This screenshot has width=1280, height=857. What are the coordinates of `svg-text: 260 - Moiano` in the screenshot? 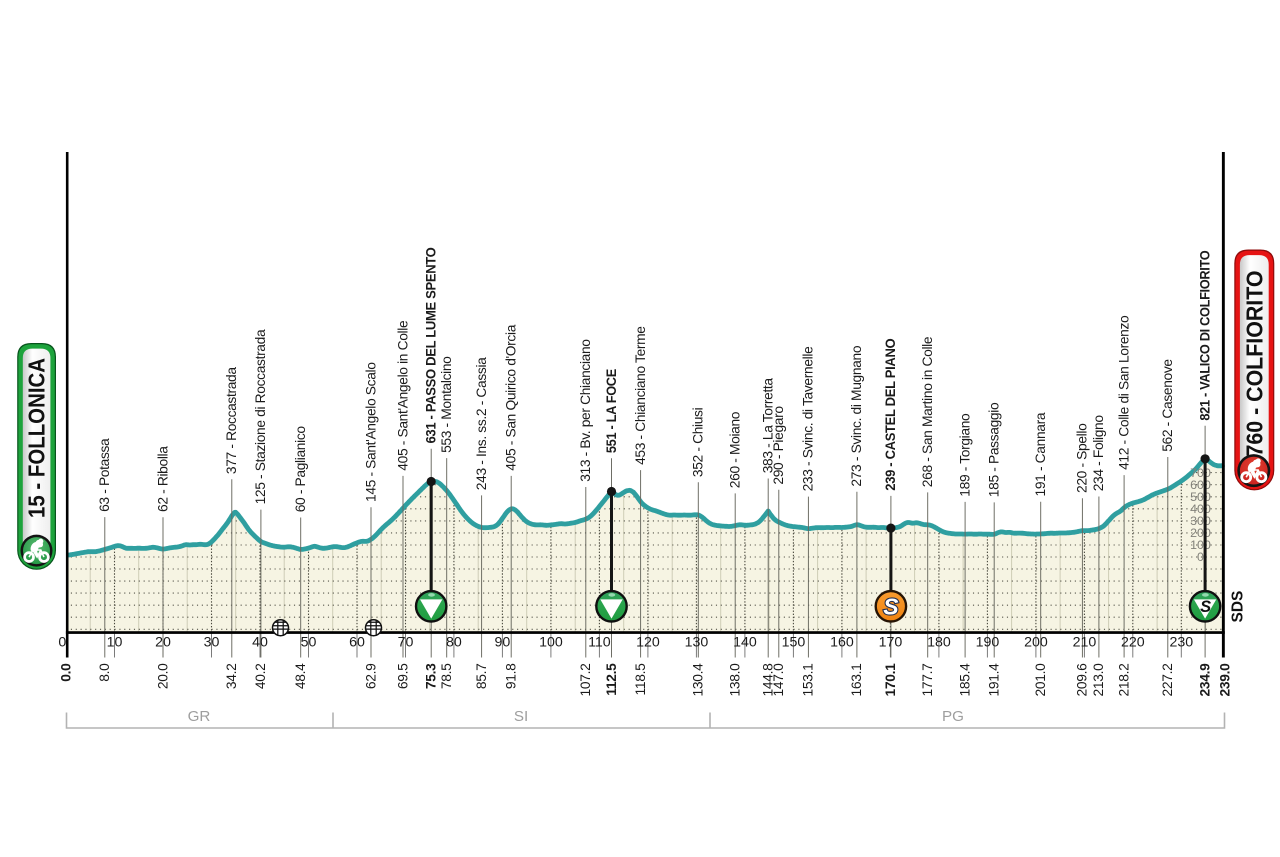 It's located at (735, 449).